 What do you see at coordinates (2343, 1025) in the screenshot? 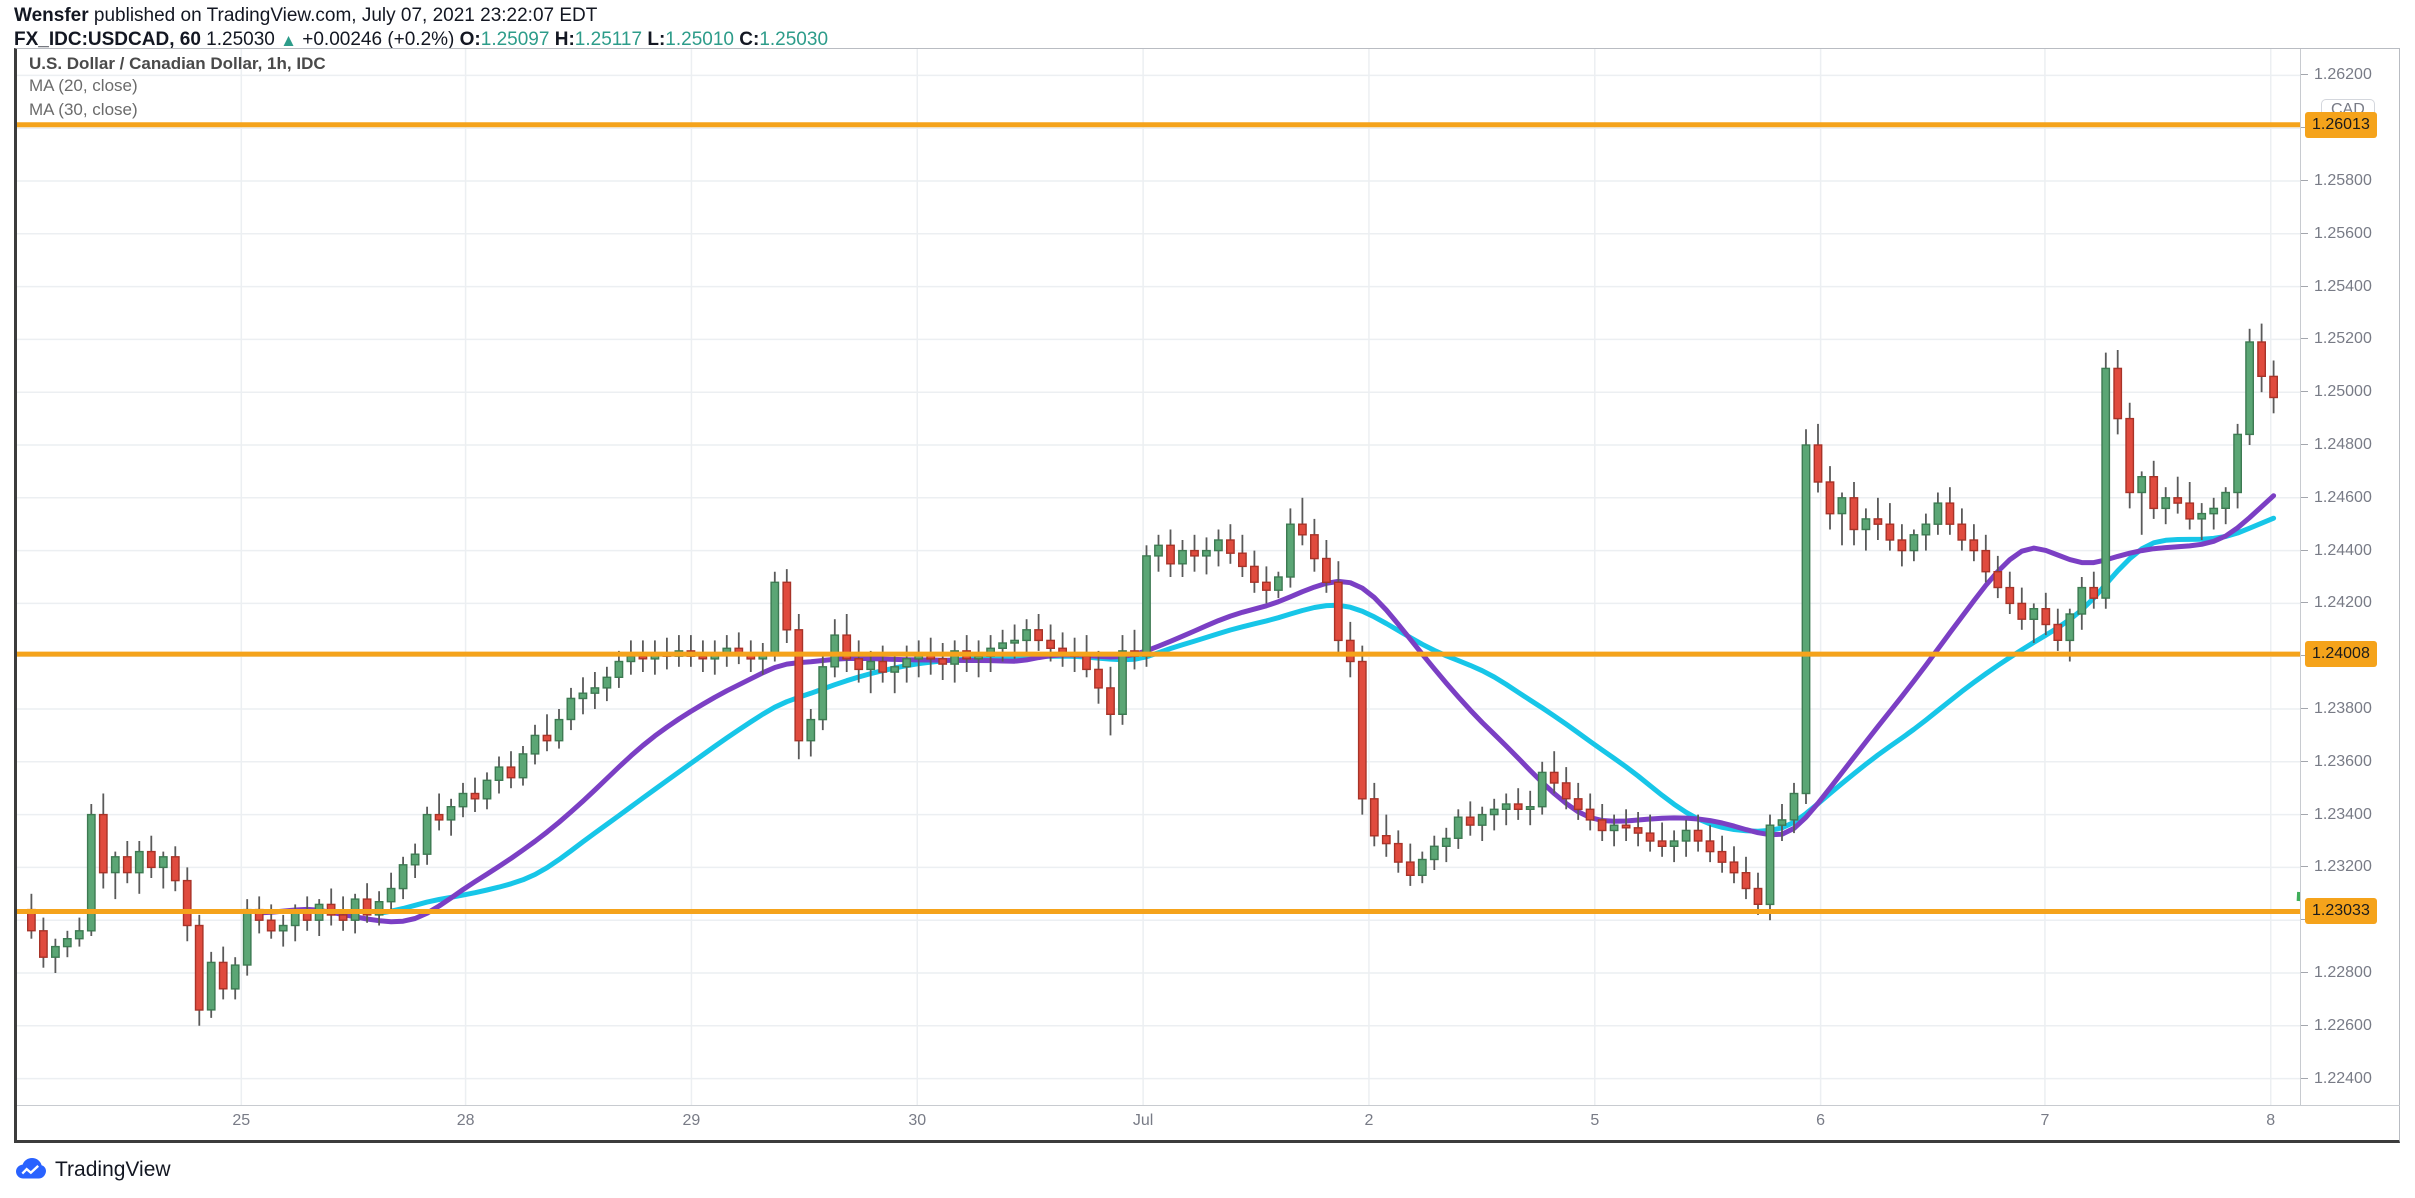
I see `price-tick-label: 1.22600` at bounding box center [2343, 1025].